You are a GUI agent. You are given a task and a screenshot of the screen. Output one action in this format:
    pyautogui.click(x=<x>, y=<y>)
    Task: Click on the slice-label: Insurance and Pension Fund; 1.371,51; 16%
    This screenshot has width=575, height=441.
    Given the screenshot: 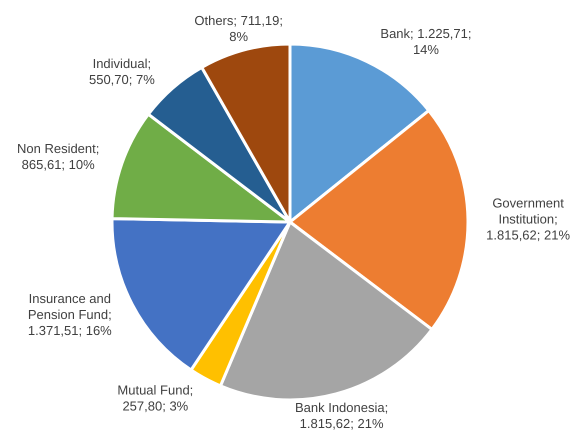 What is the action you would take?
    pyautogui.click(x=70, y=314)
    